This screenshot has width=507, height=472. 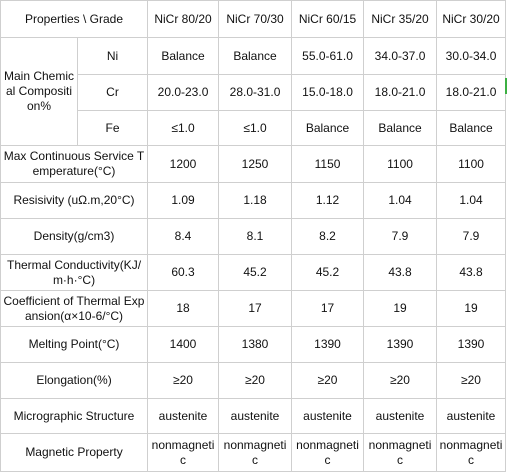 What do you see at coordinates (74, 416) in the screenshot?
I see `property-label: Micrographic Structure` at bounding box center [74, 416].